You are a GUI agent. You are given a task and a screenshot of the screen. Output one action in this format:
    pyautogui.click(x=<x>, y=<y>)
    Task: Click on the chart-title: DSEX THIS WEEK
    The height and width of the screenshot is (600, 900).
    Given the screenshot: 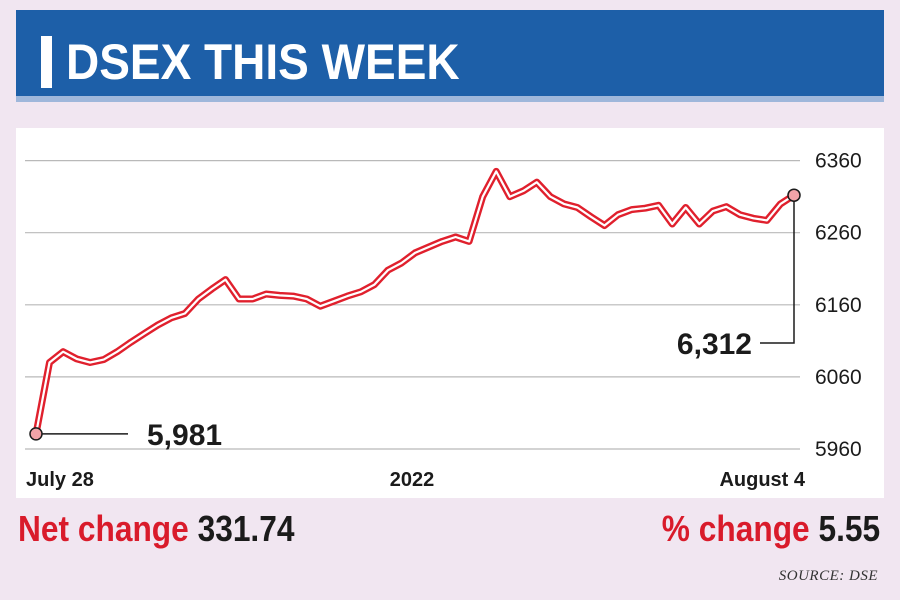 What is the action you would take?
    pyautogui.click(x=263, y=62)
    